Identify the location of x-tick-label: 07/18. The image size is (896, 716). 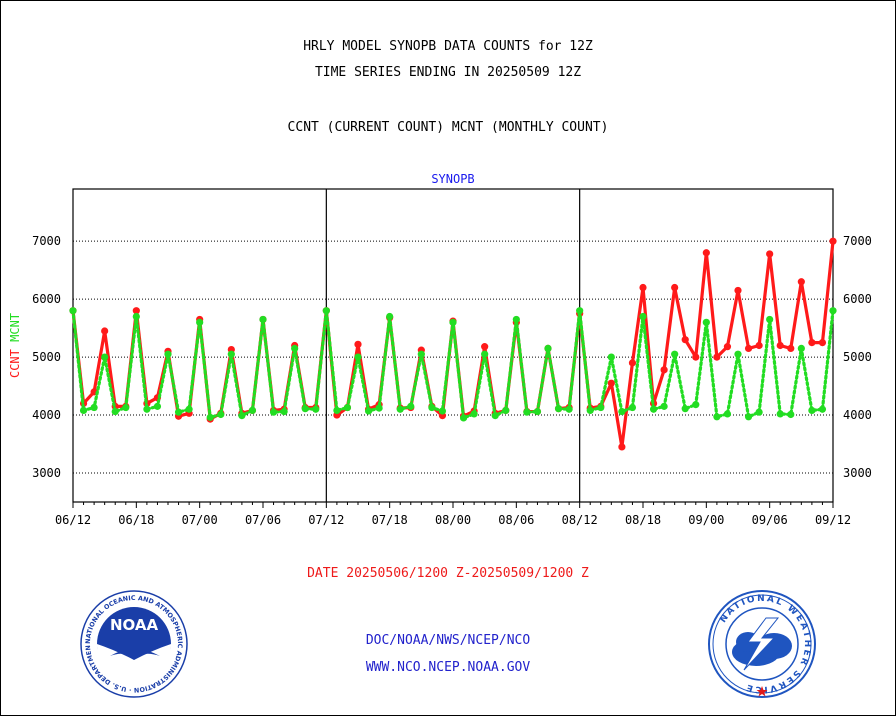
(390, 520).